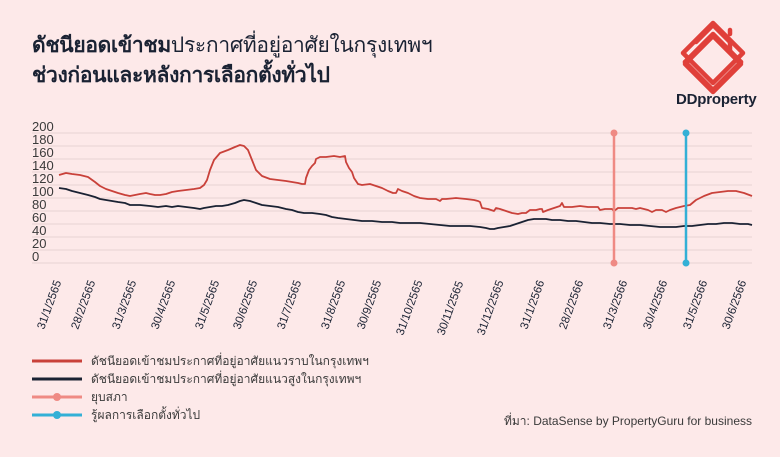 The image size is (780, 457). I want to click on svg-text: 30/11/2565, so click(451, 308).